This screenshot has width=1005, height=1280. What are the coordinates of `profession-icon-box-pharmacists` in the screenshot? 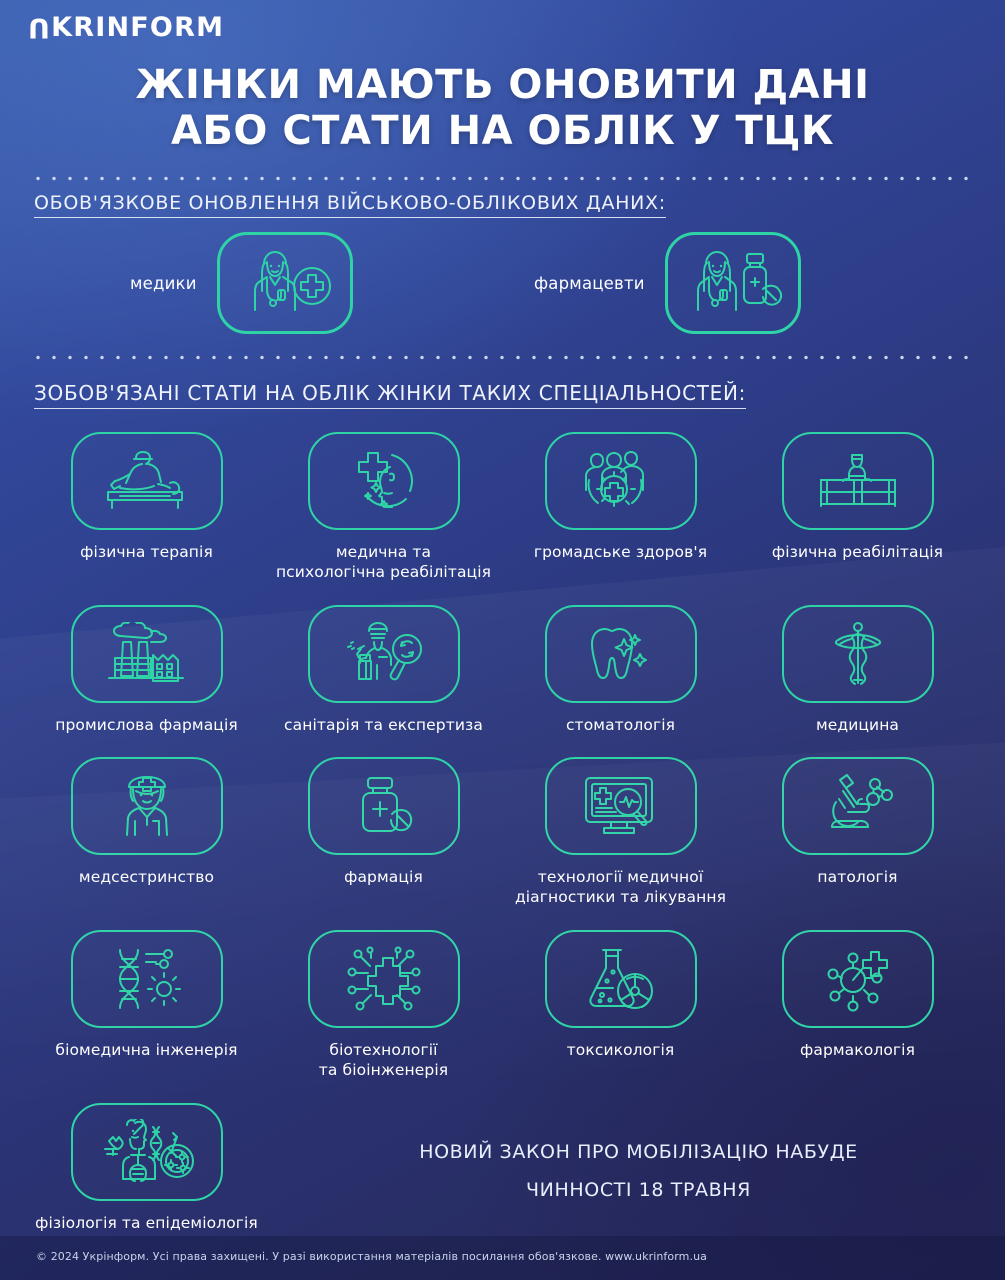 It's located at (732, 283).